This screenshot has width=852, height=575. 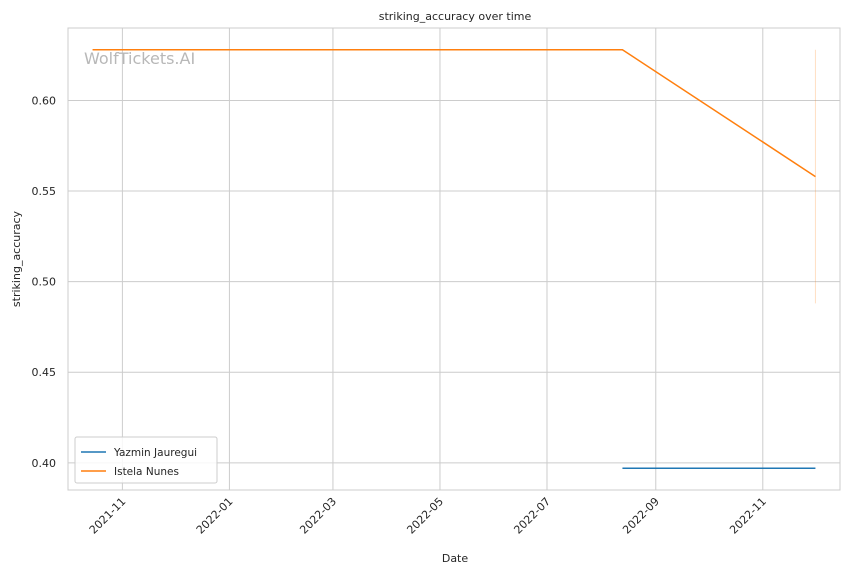 I want to click on y-axis-label: striking_accuracy, so click(x=16, y=258).